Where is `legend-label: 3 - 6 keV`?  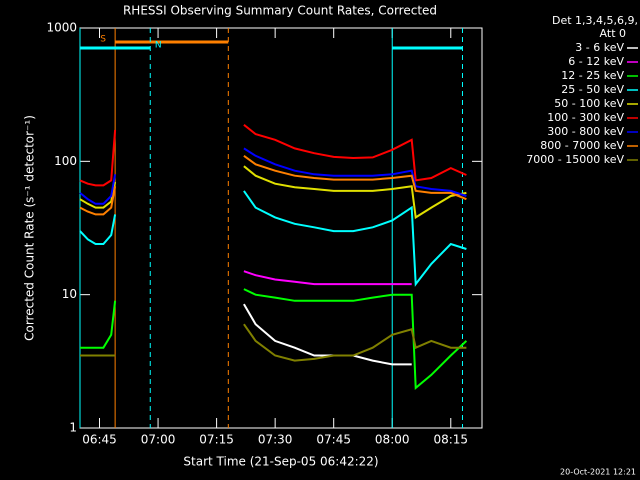 legend-label: 3 - 6 keV is located at coordinates (599, 47).